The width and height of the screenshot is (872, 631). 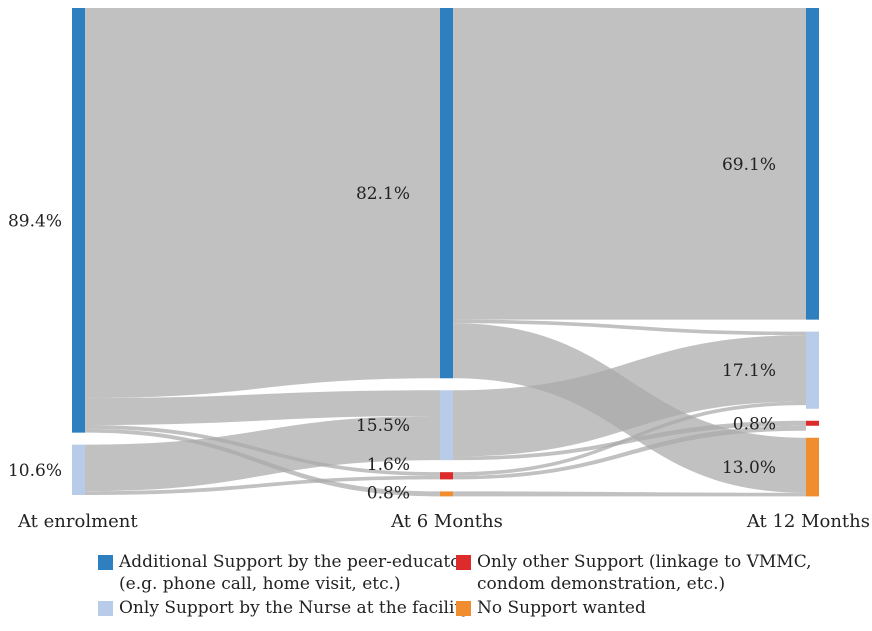 I want to click on flow-1-additional-to-nurse, so click(x=629, y=327).